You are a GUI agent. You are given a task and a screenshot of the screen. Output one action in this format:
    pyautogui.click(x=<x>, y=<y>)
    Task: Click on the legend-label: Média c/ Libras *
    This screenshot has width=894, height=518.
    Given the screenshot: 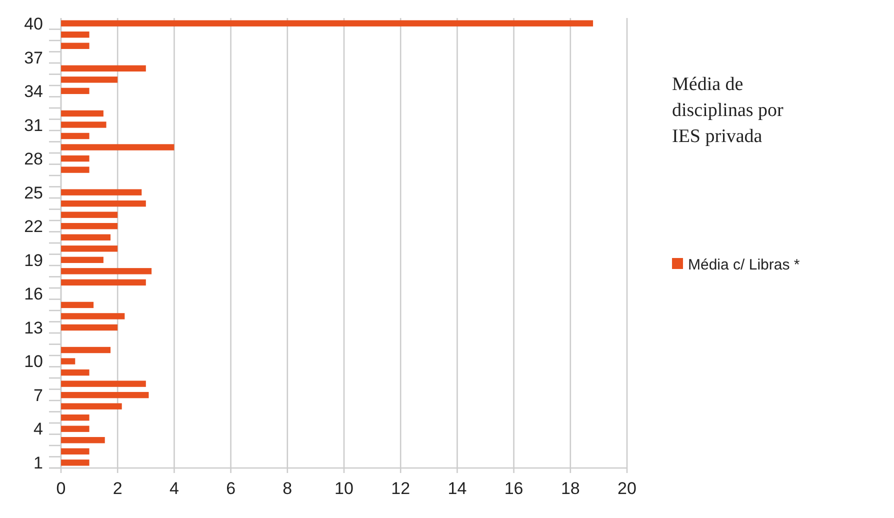 What is the action you would take?
    pyautogui.click(x=744, y=265)
    